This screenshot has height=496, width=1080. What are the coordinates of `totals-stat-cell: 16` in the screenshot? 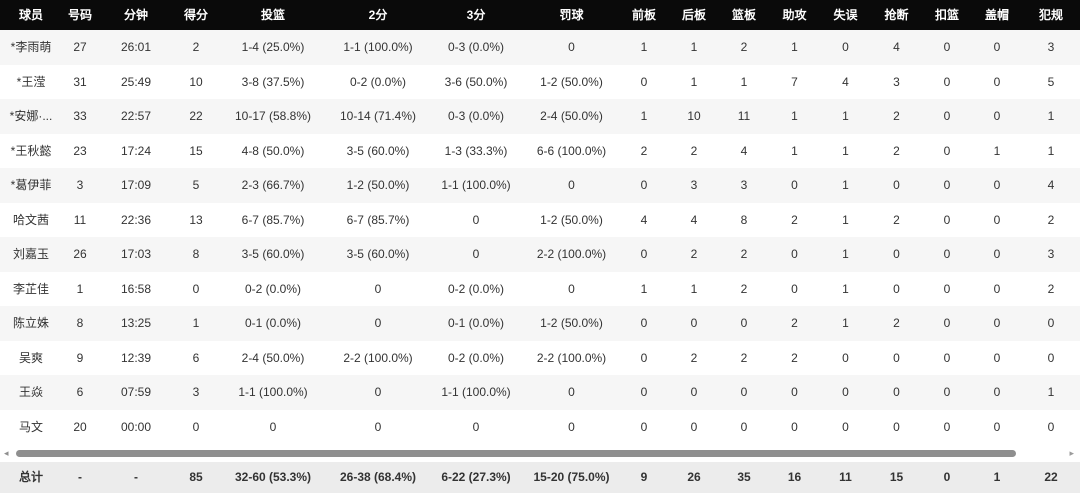 It's located at (794, 477).